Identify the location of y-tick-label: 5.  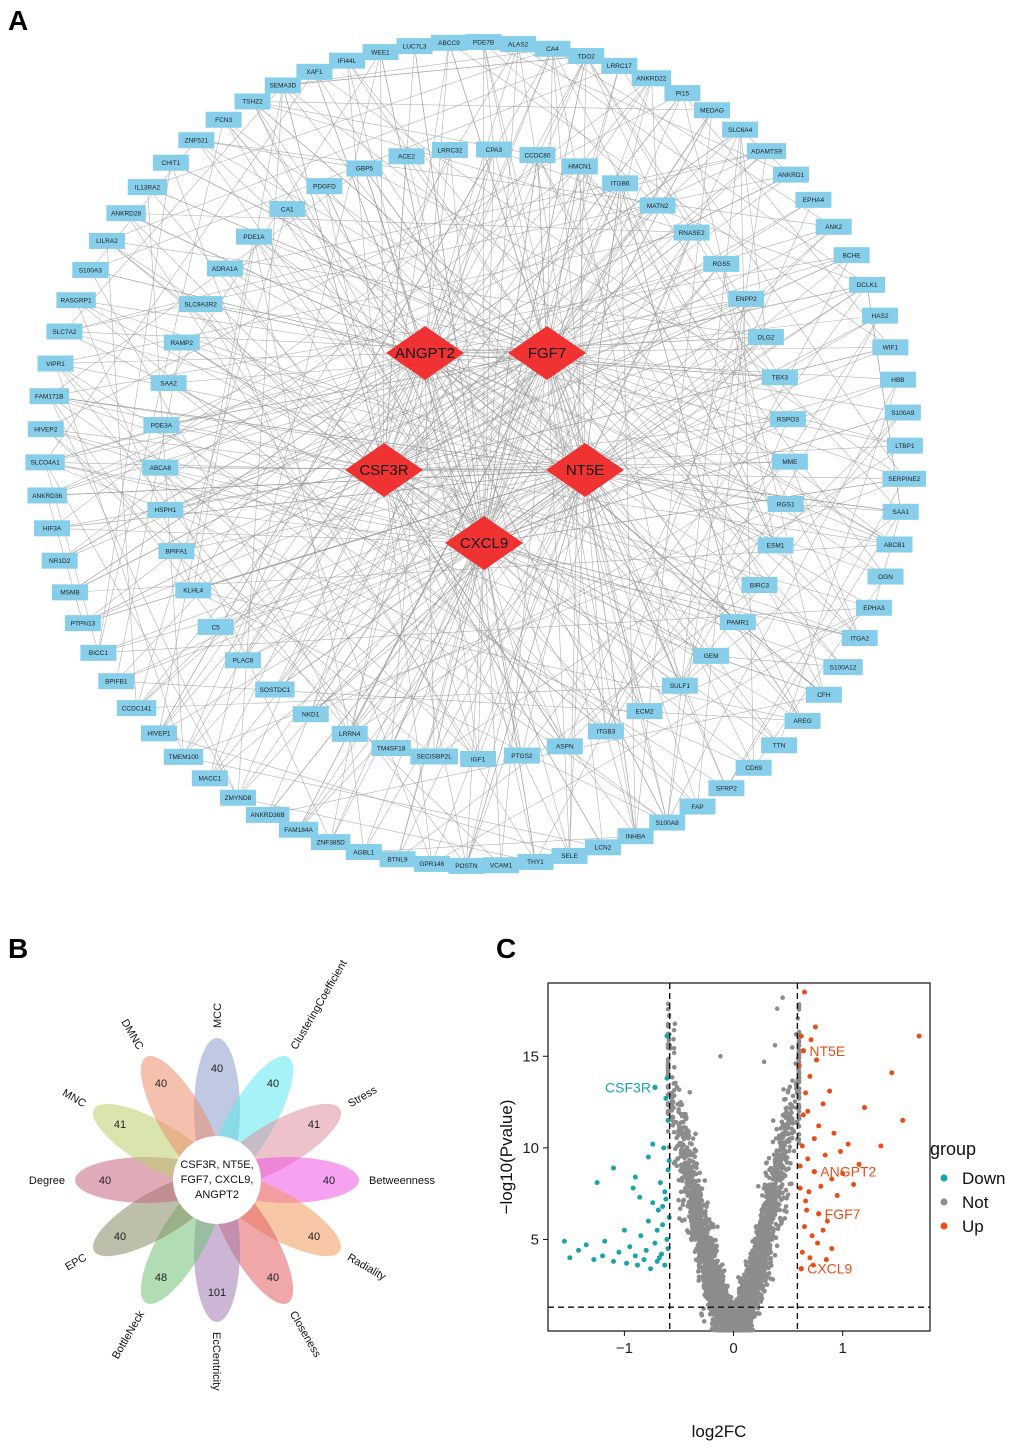
(535, 1239).